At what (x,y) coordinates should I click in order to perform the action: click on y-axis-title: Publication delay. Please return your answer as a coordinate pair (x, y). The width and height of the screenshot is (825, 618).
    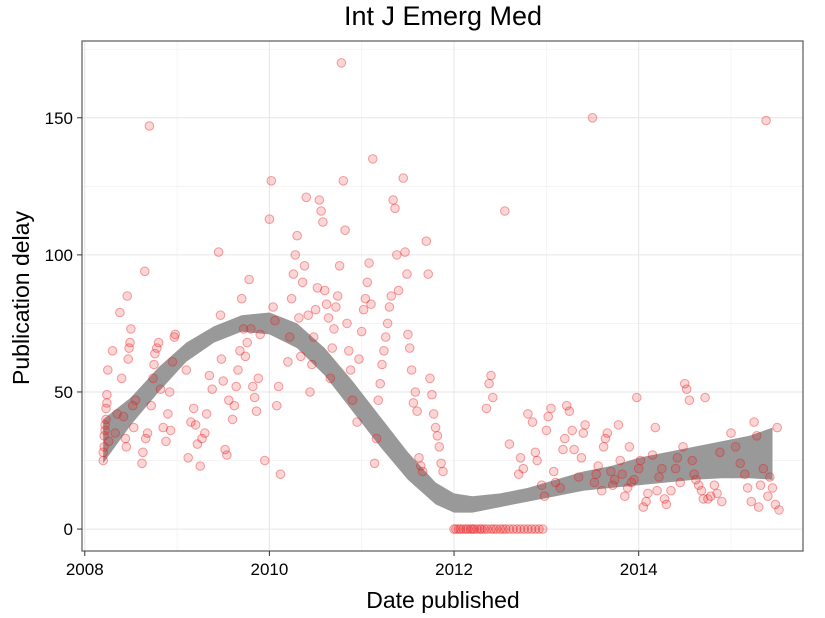
    Looking at the image, I should click on (21, 298).